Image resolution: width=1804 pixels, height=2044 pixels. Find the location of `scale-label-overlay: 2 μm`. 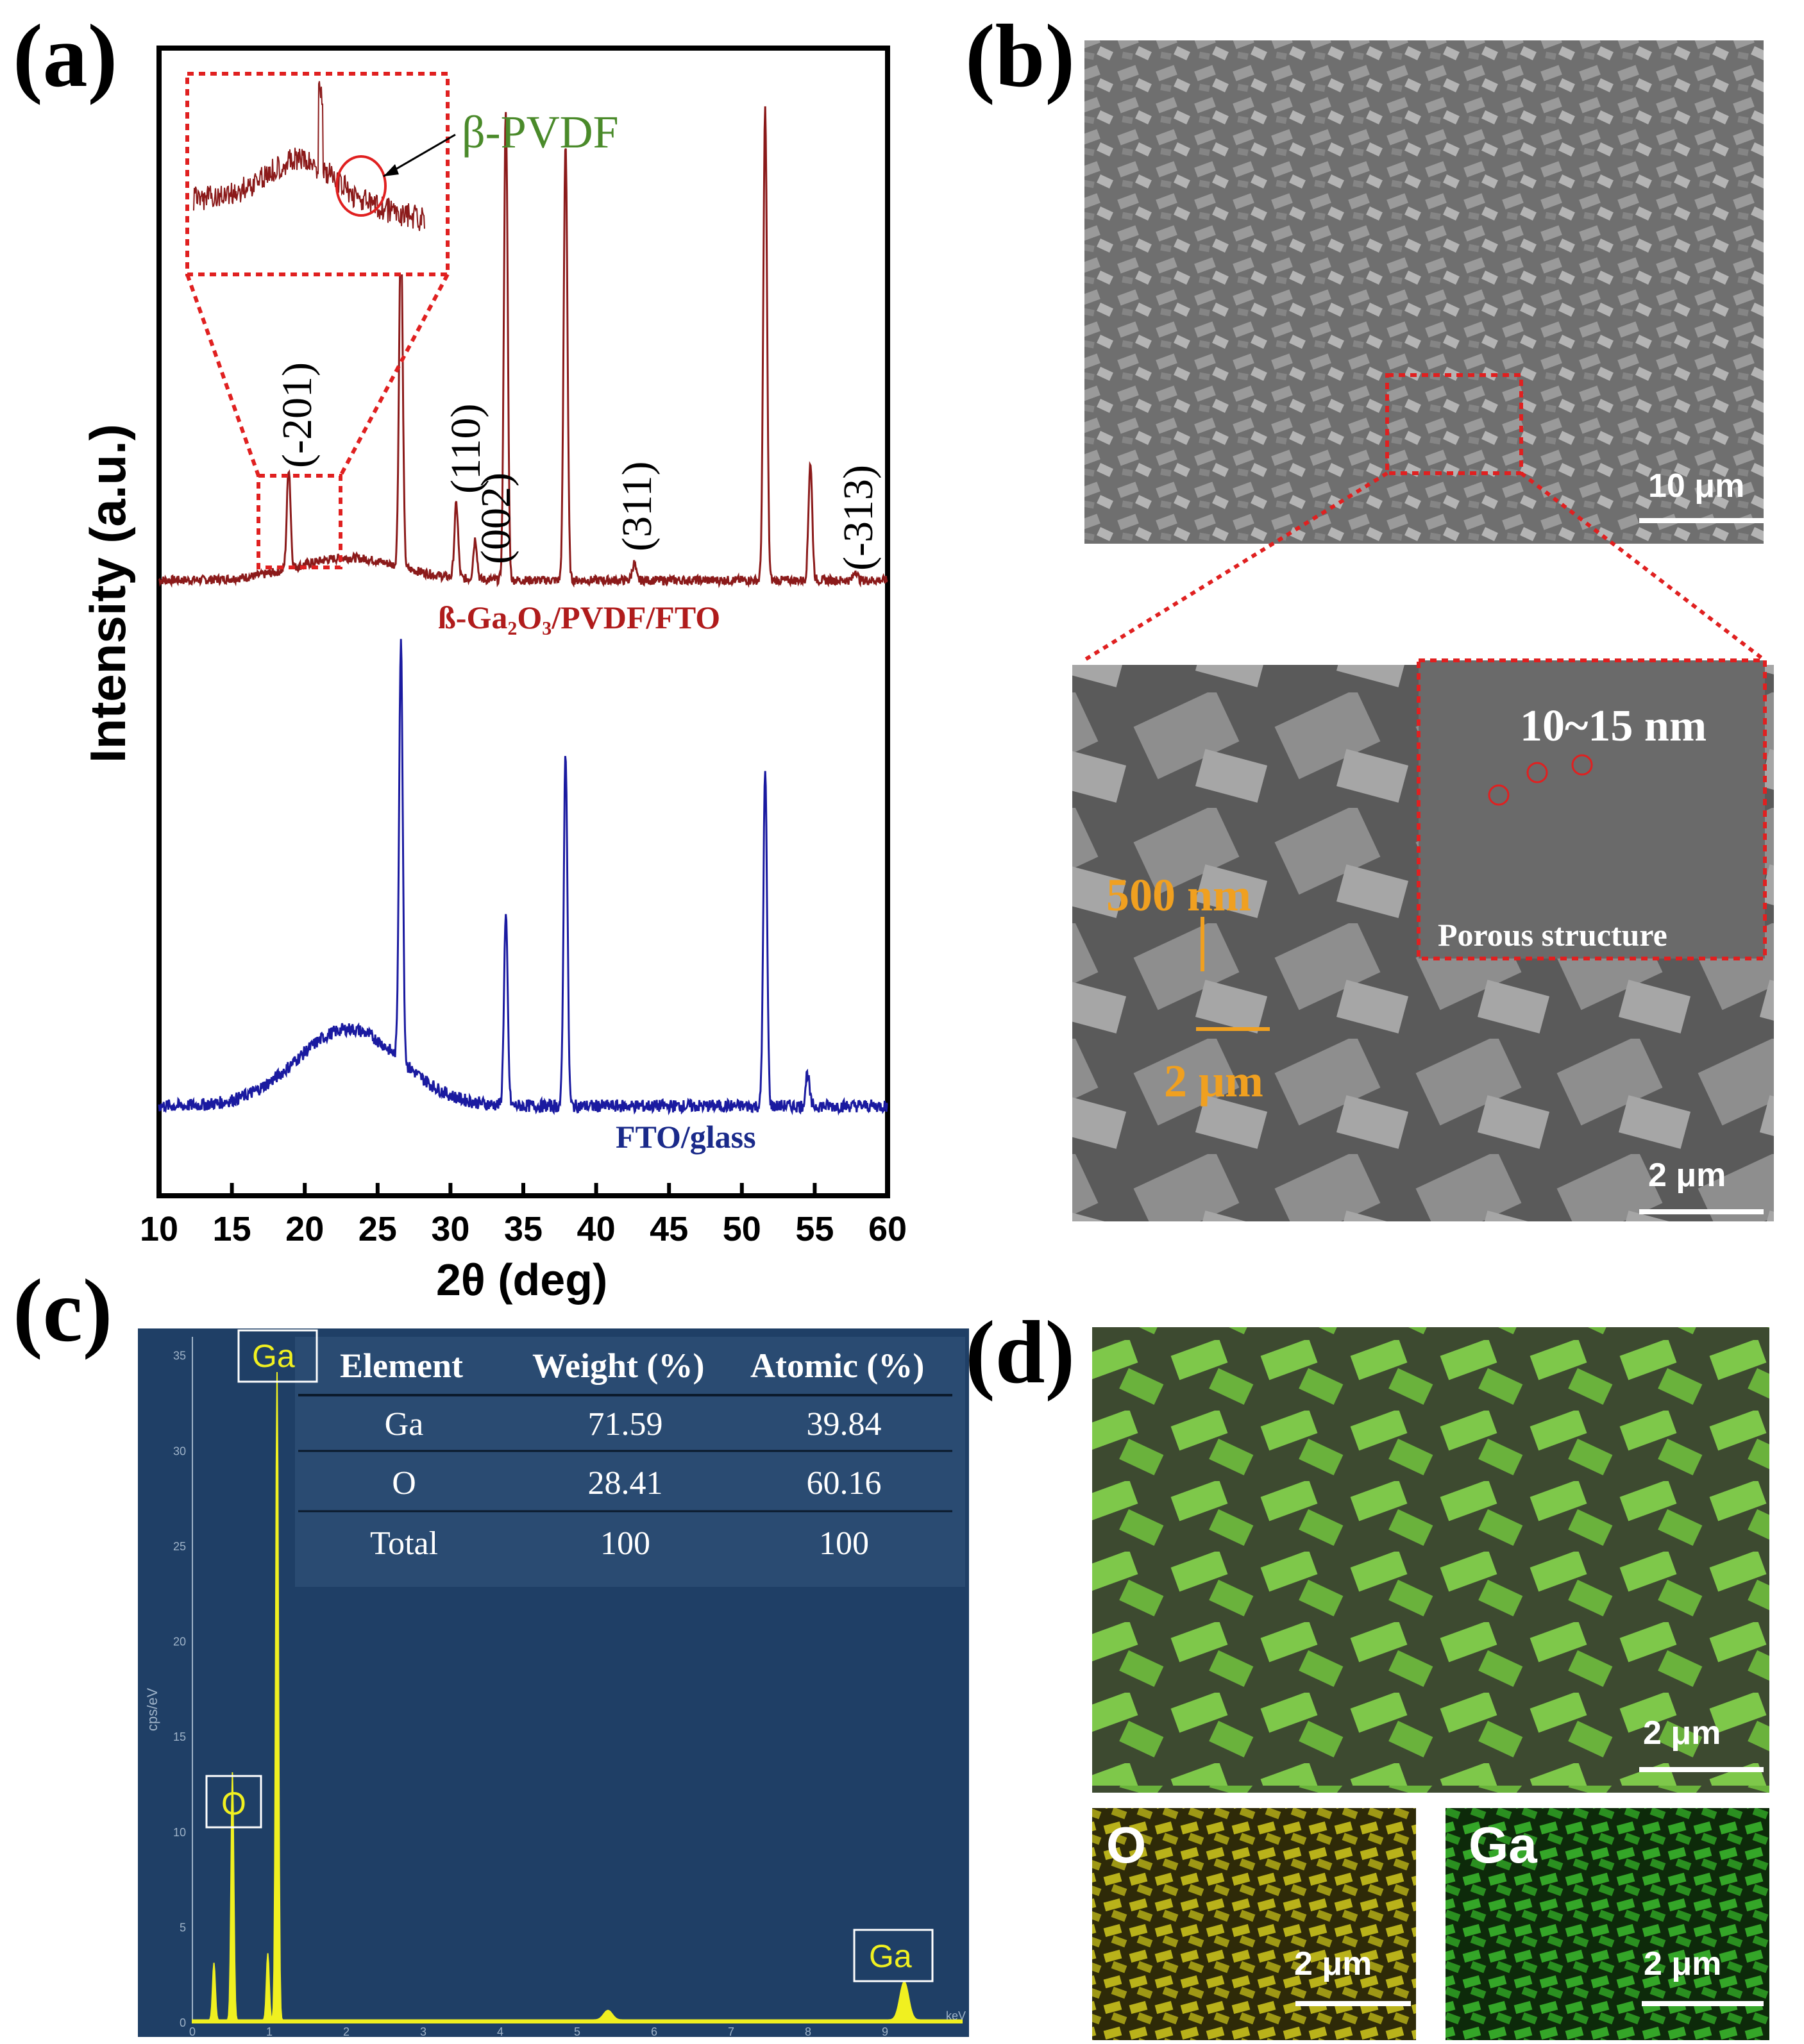

scale-label-overlay: 2 μm is located at coordinates (1682, 1733).